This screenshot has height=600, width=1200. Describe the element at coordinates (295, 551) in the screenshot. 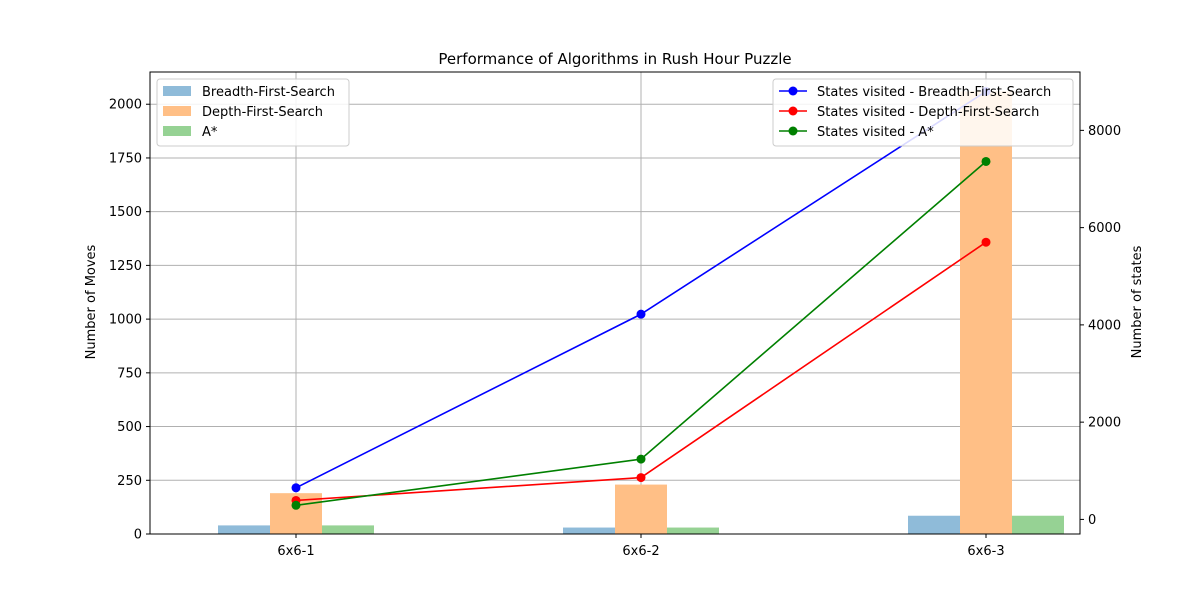

I see `x-tick-label: 6x6-1` at that location.